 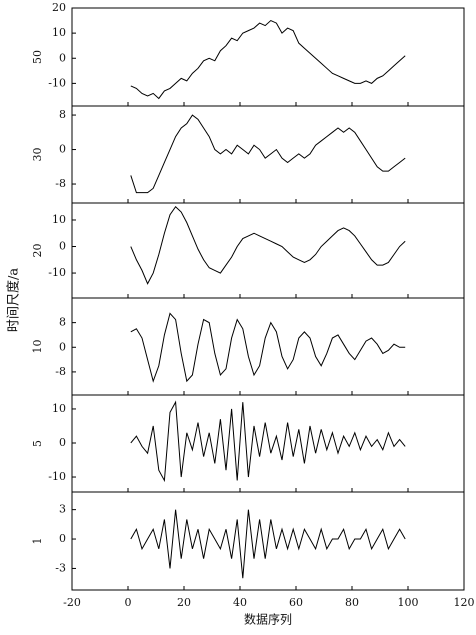 I want to click on y-axis-title: 时间尺度/a, so click(x=14, y=300).